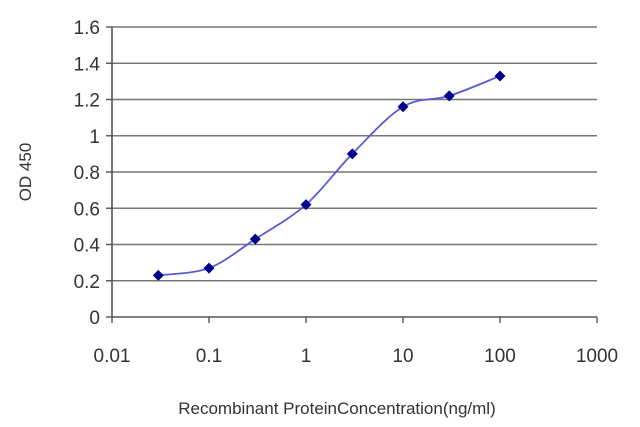  Describe the element at coordinates (87, 282) in the screenshot. I see `y-tick-label-1: 0.2` at that location.